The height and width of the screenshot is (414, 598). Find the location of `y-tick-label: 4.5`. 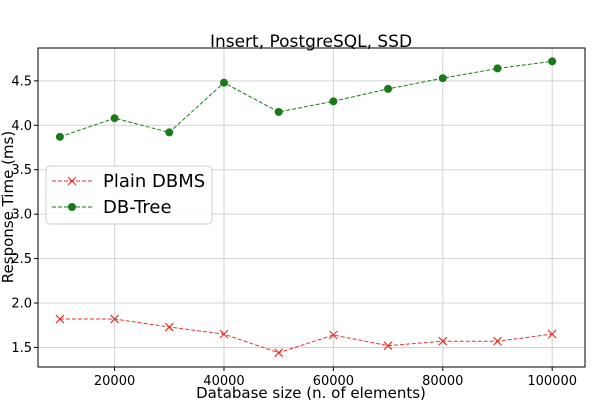

y-tick-label: 4.5 is located at coordinates (21, 81).